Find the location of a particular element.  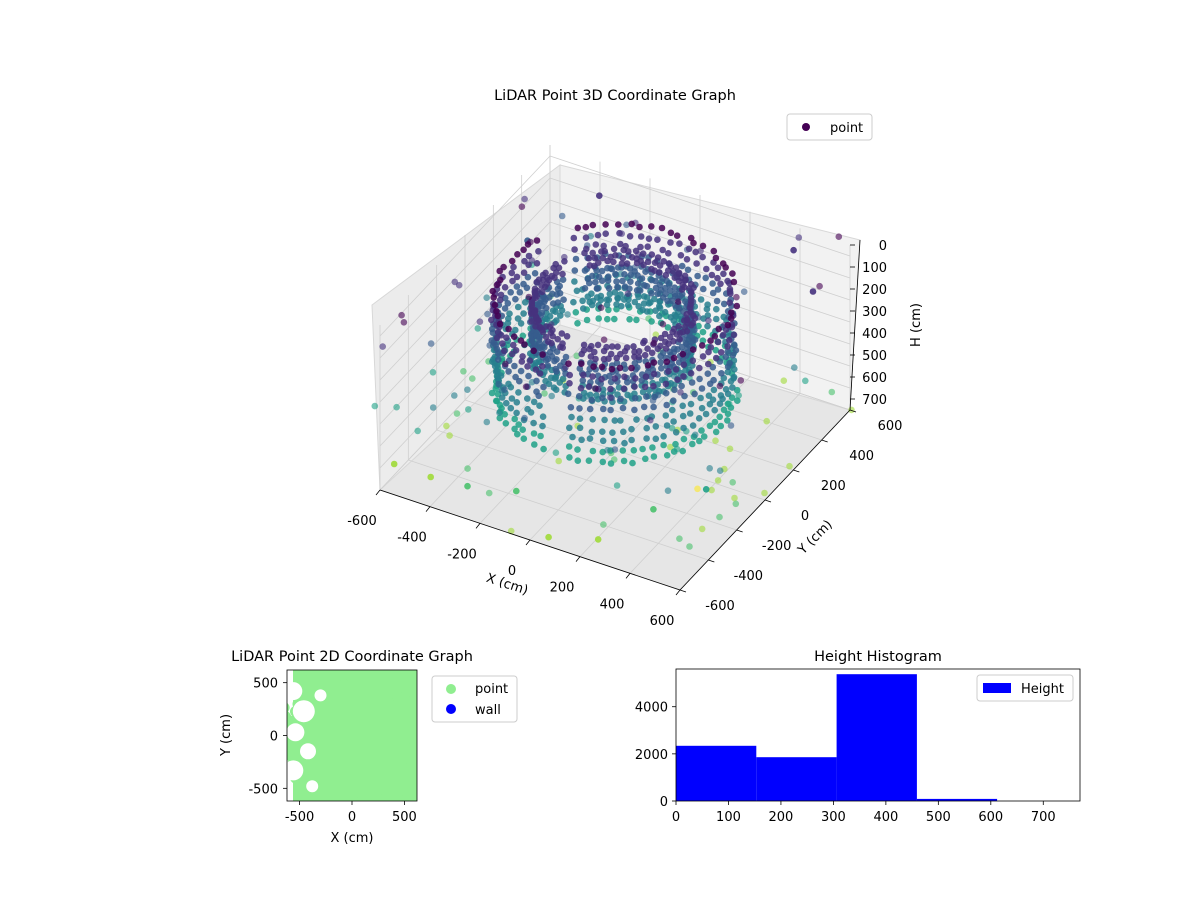

legend-histogram: Height is located at coordinates (1025, 688).